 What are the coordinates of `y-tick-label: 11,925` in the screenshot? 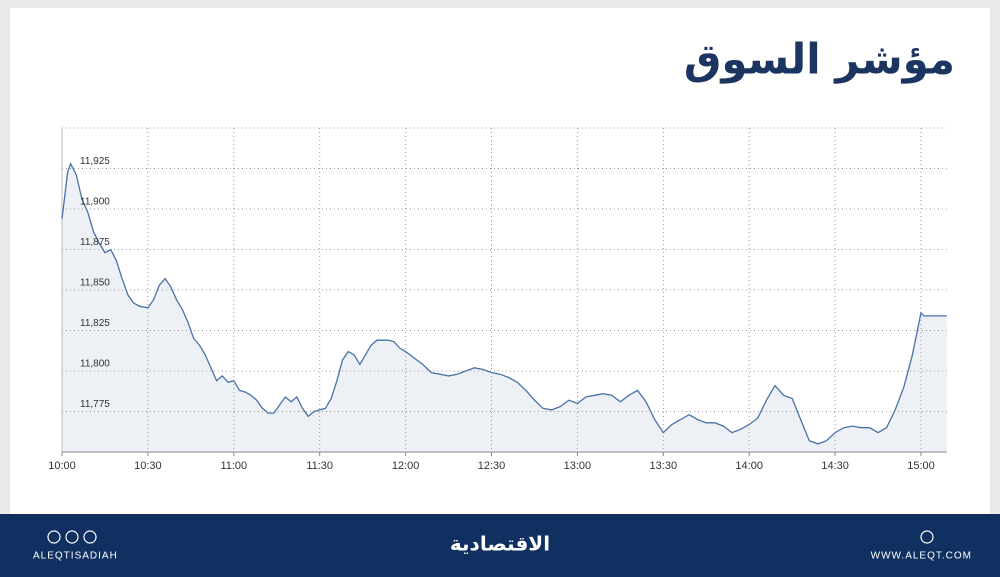 It's located at (95, 161).